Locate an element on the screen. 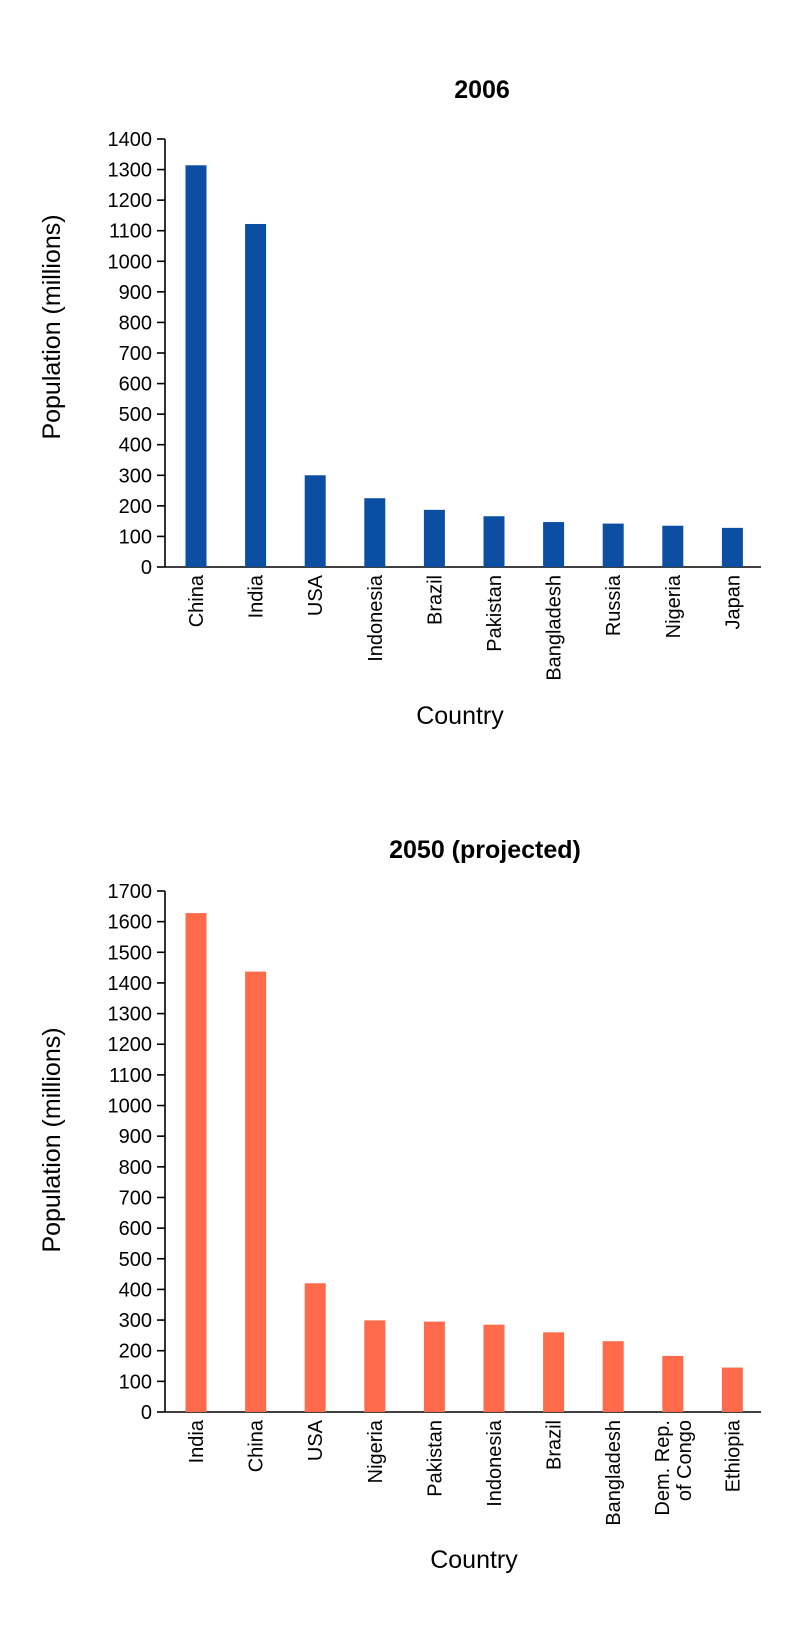  bar-russia is located at coordinates (613, 545).